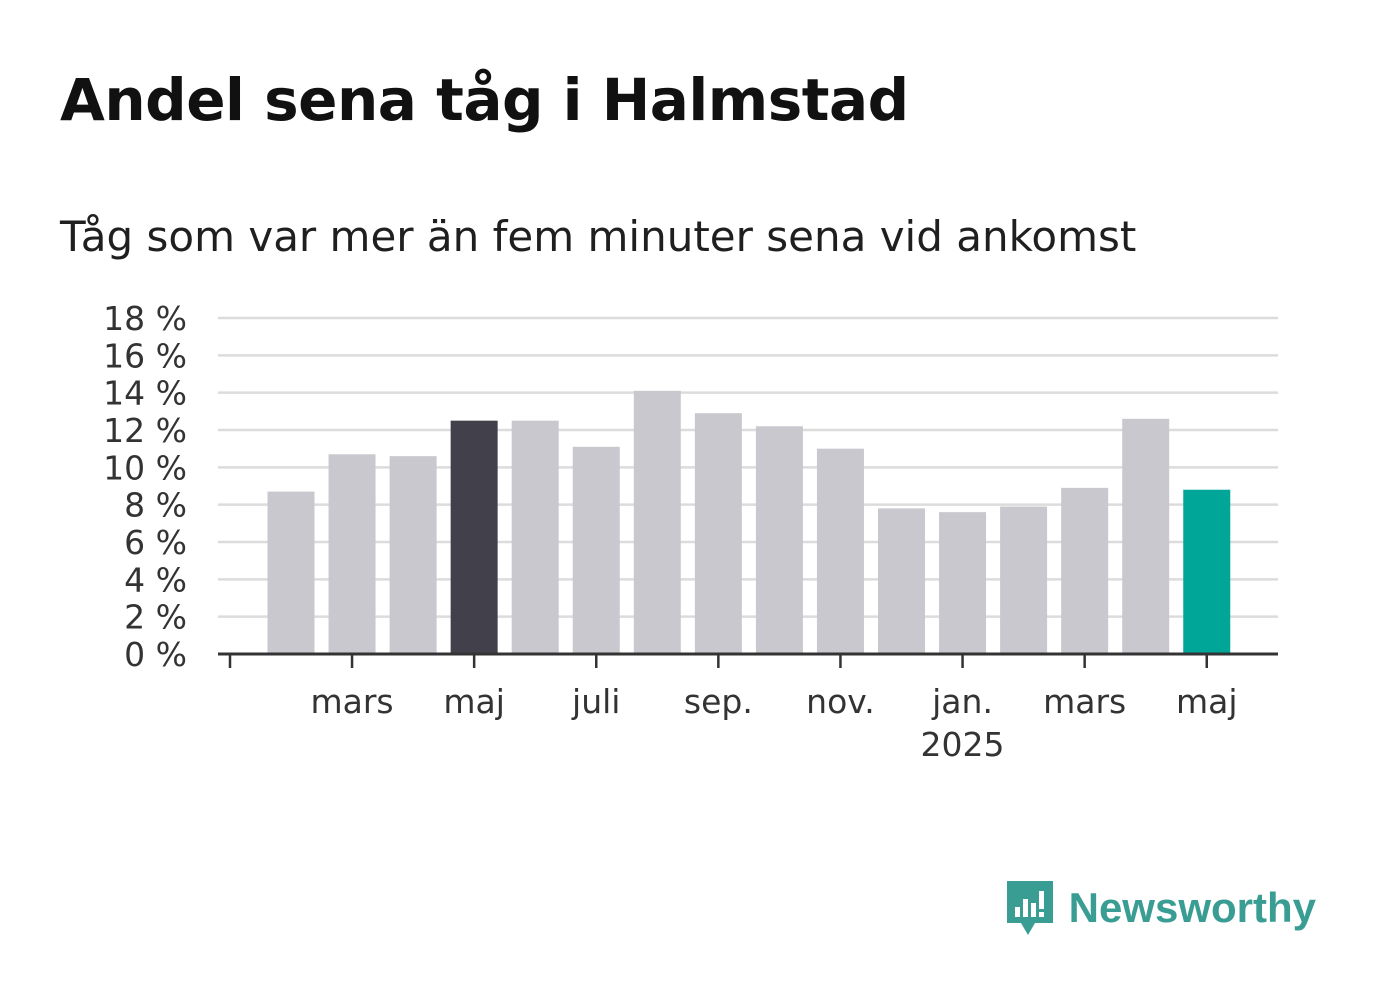 Image resolution: width=1382 pixels, height=999 pixels. Describe the element at coordinates (484, 100) in the screenshot. I see `chart-title: Andel sena tåg i Halmstad` at that location.